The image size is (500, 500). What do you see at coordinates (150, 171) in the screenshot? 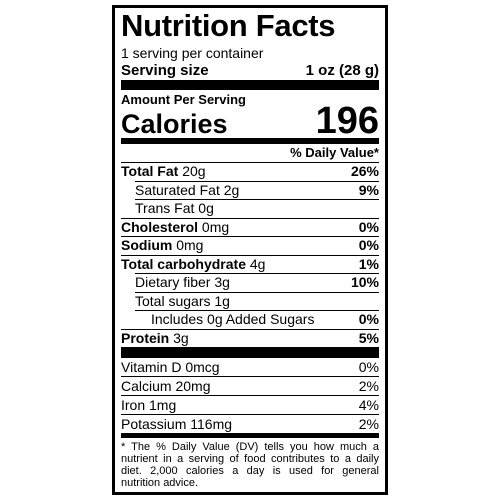
I see `nutrient-name: Total Fat` at bounding box center [150, 171].